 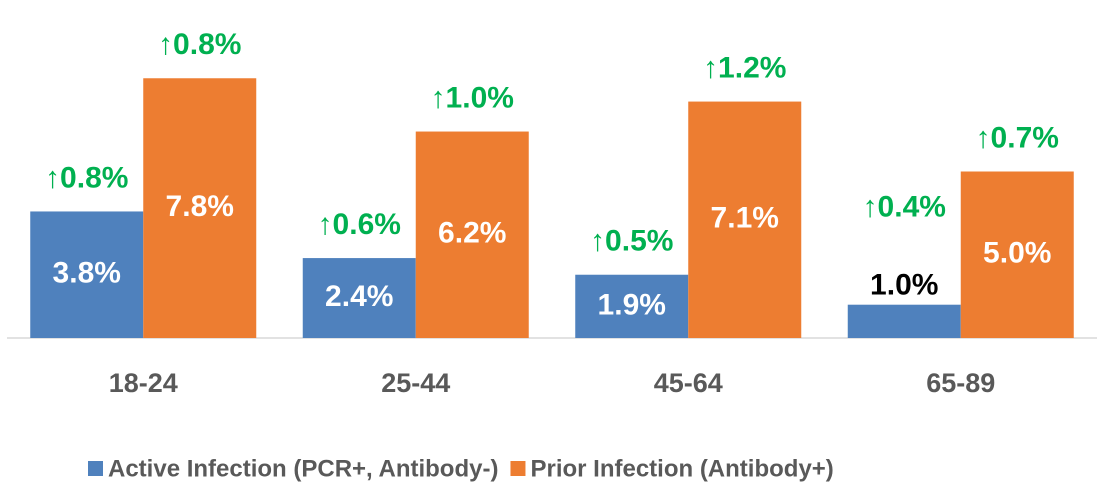 I want to click on value-label: 7.8%, so click(x=200, y=206).